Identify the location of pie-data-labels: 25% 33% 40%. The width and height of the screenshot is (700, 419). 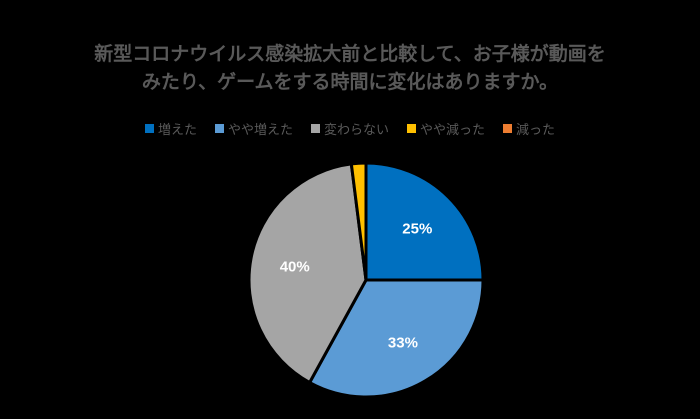
(356, 286).